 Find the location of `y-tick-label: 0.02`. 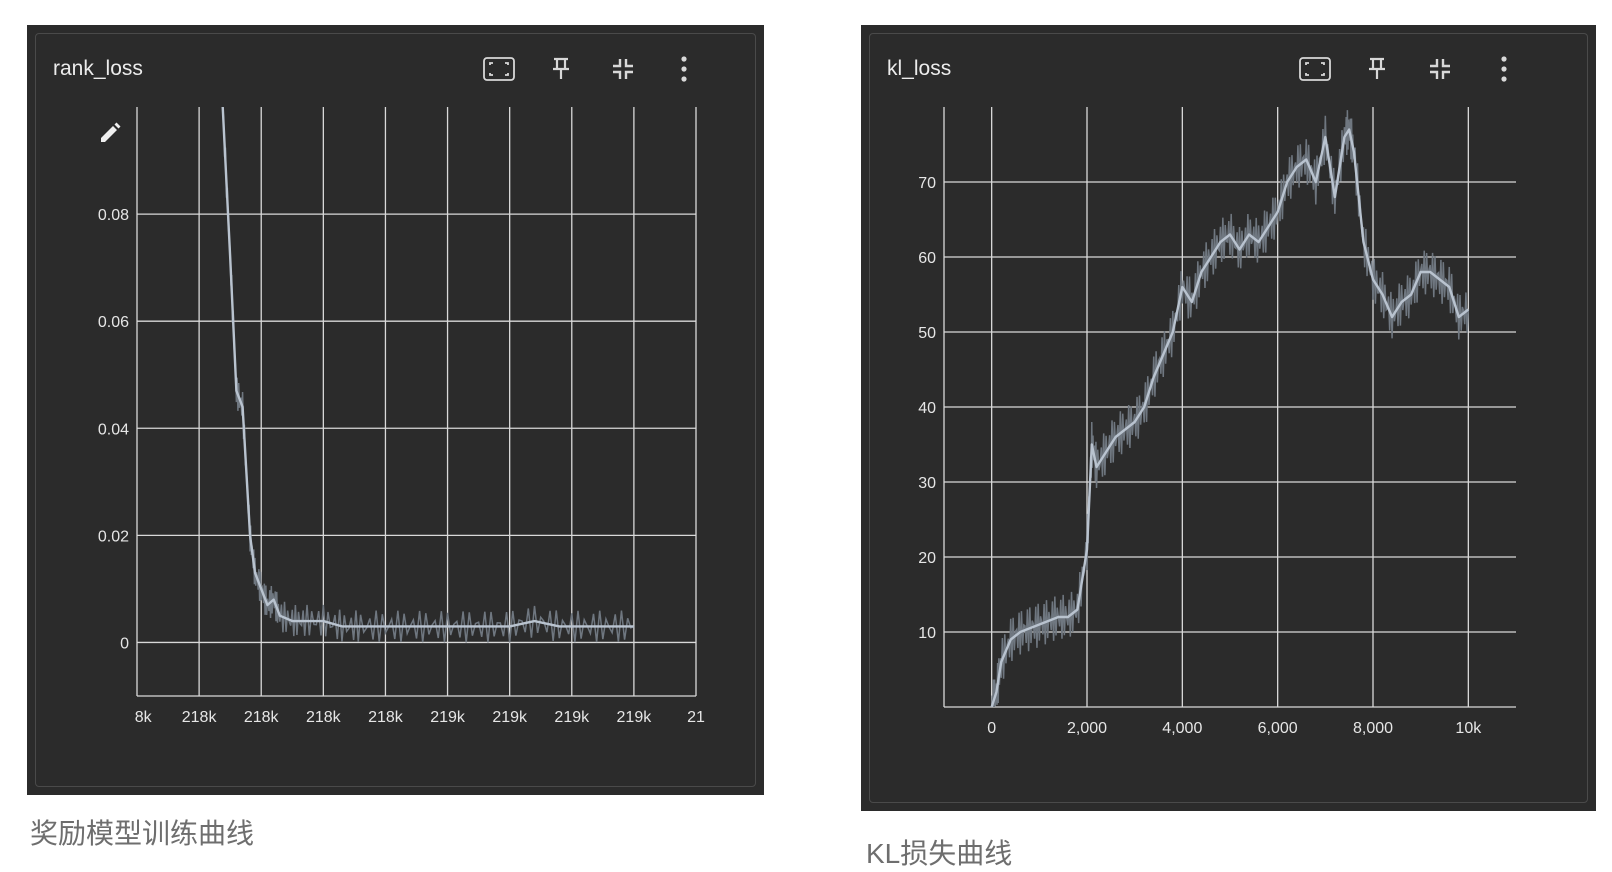

y-tick-label: 0.02 is located at coordinates (113, 536).